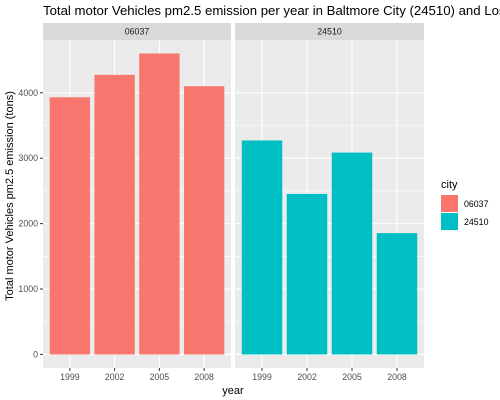  I want to click on bar-06037-1999, so click(69, 226).